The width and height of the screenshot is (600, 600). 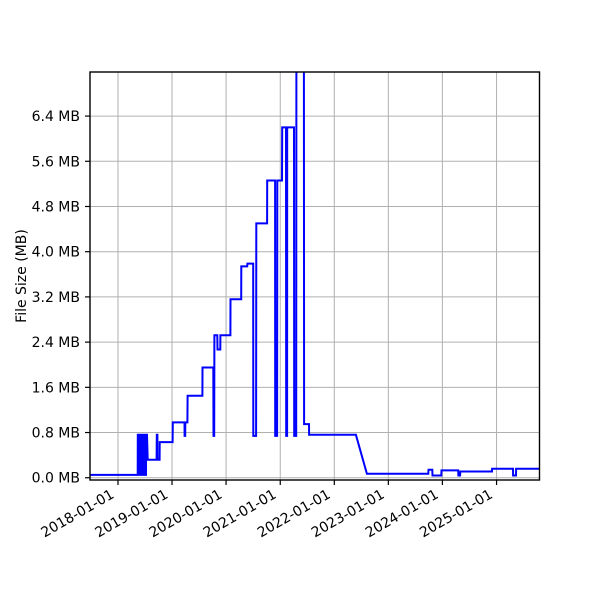 I want to click on y-tick-label: 6.4 MB, so click(x=56, y=117).